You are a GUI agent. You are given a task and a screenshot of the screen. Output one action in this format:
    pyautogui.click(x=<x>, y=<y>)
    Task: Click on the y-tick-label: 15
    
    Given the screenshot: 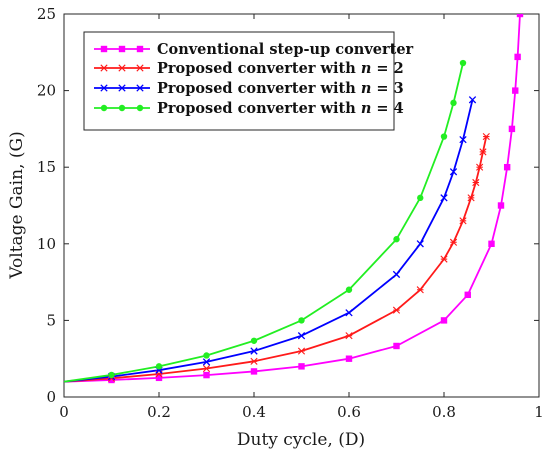 What is the action you would take?
    pyautogui.click(x=46, y=167)
    